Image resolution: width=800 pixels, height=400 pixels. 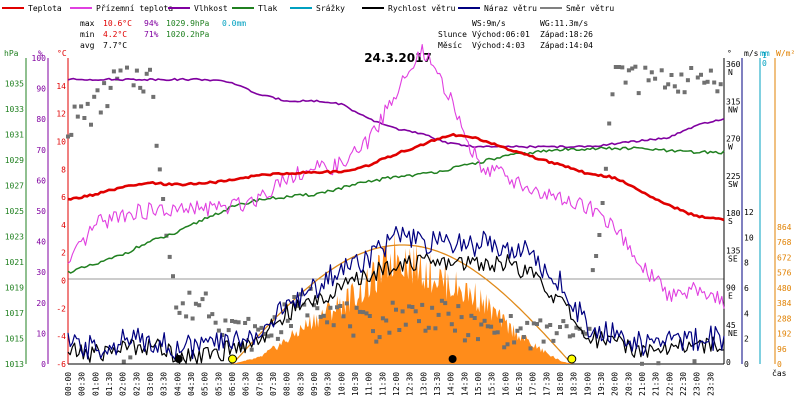 I want to click on tick-label-direction-name: N, so click(x=730, y=72).